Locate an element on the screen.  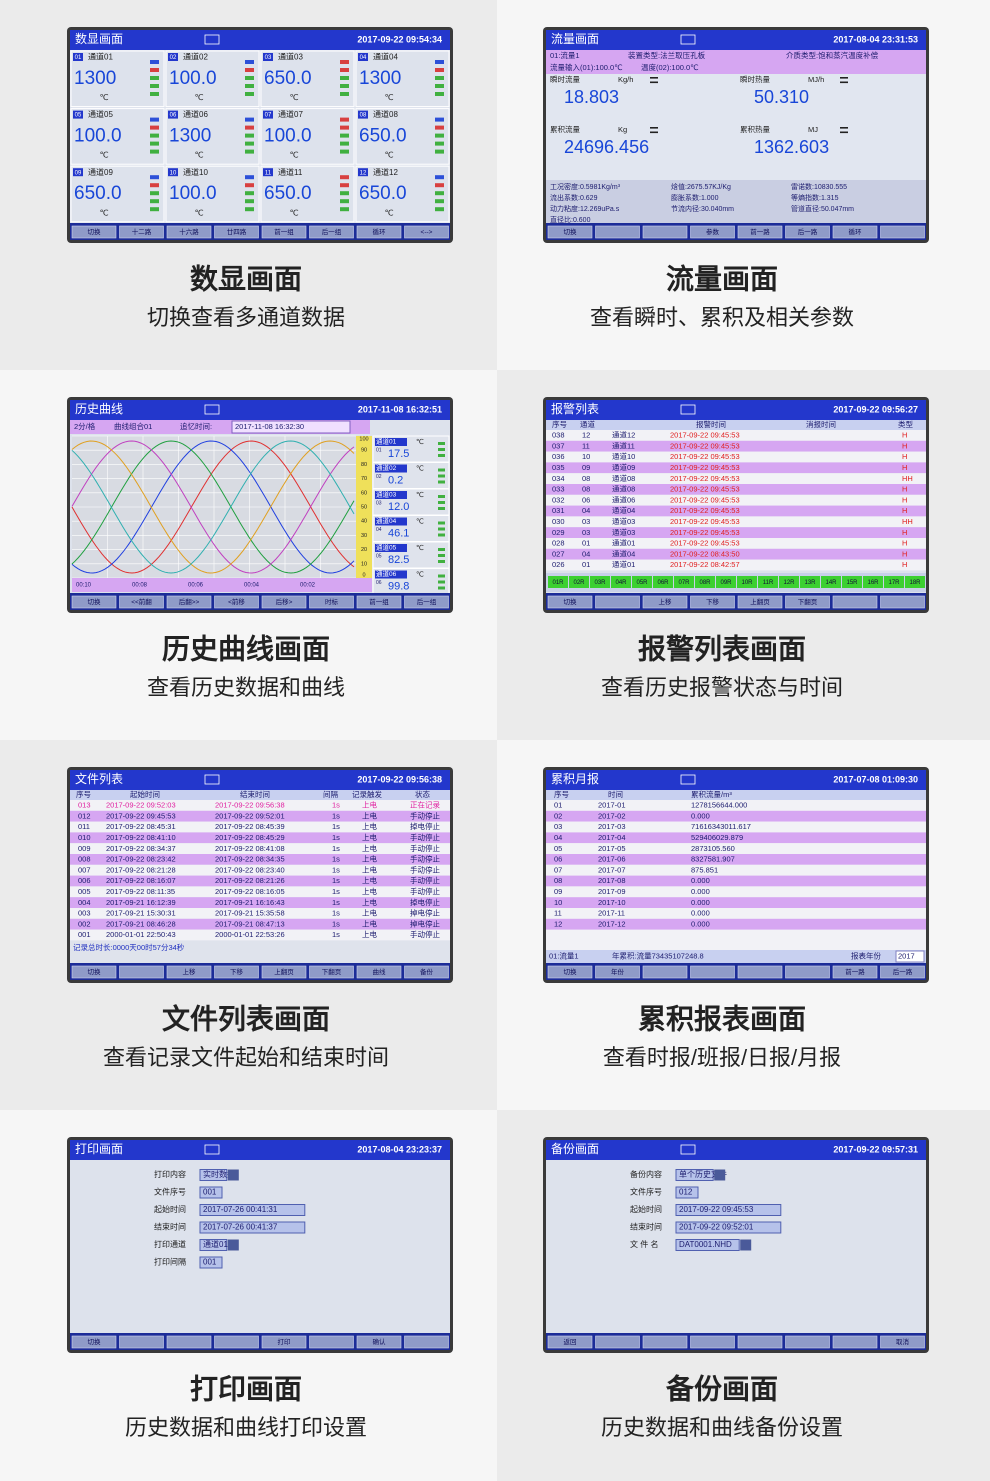
button-label: 廿四路 is located at coordinates (237, 231).